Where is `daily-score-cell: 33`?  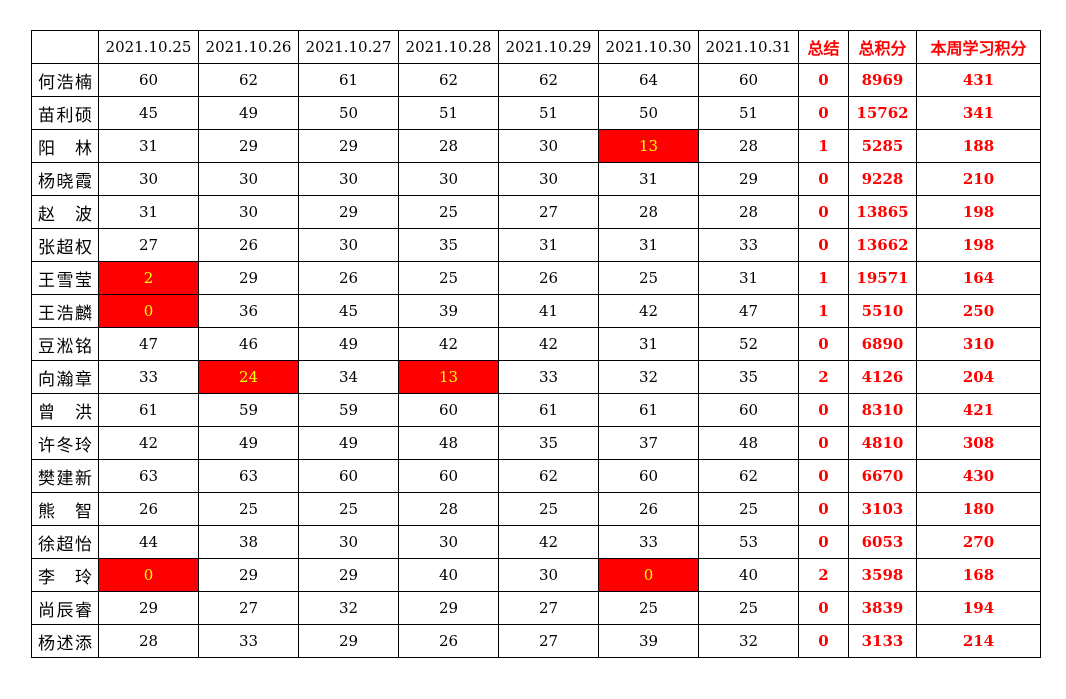
daily-score-cell: 33 is located at coordinates (148, 377).